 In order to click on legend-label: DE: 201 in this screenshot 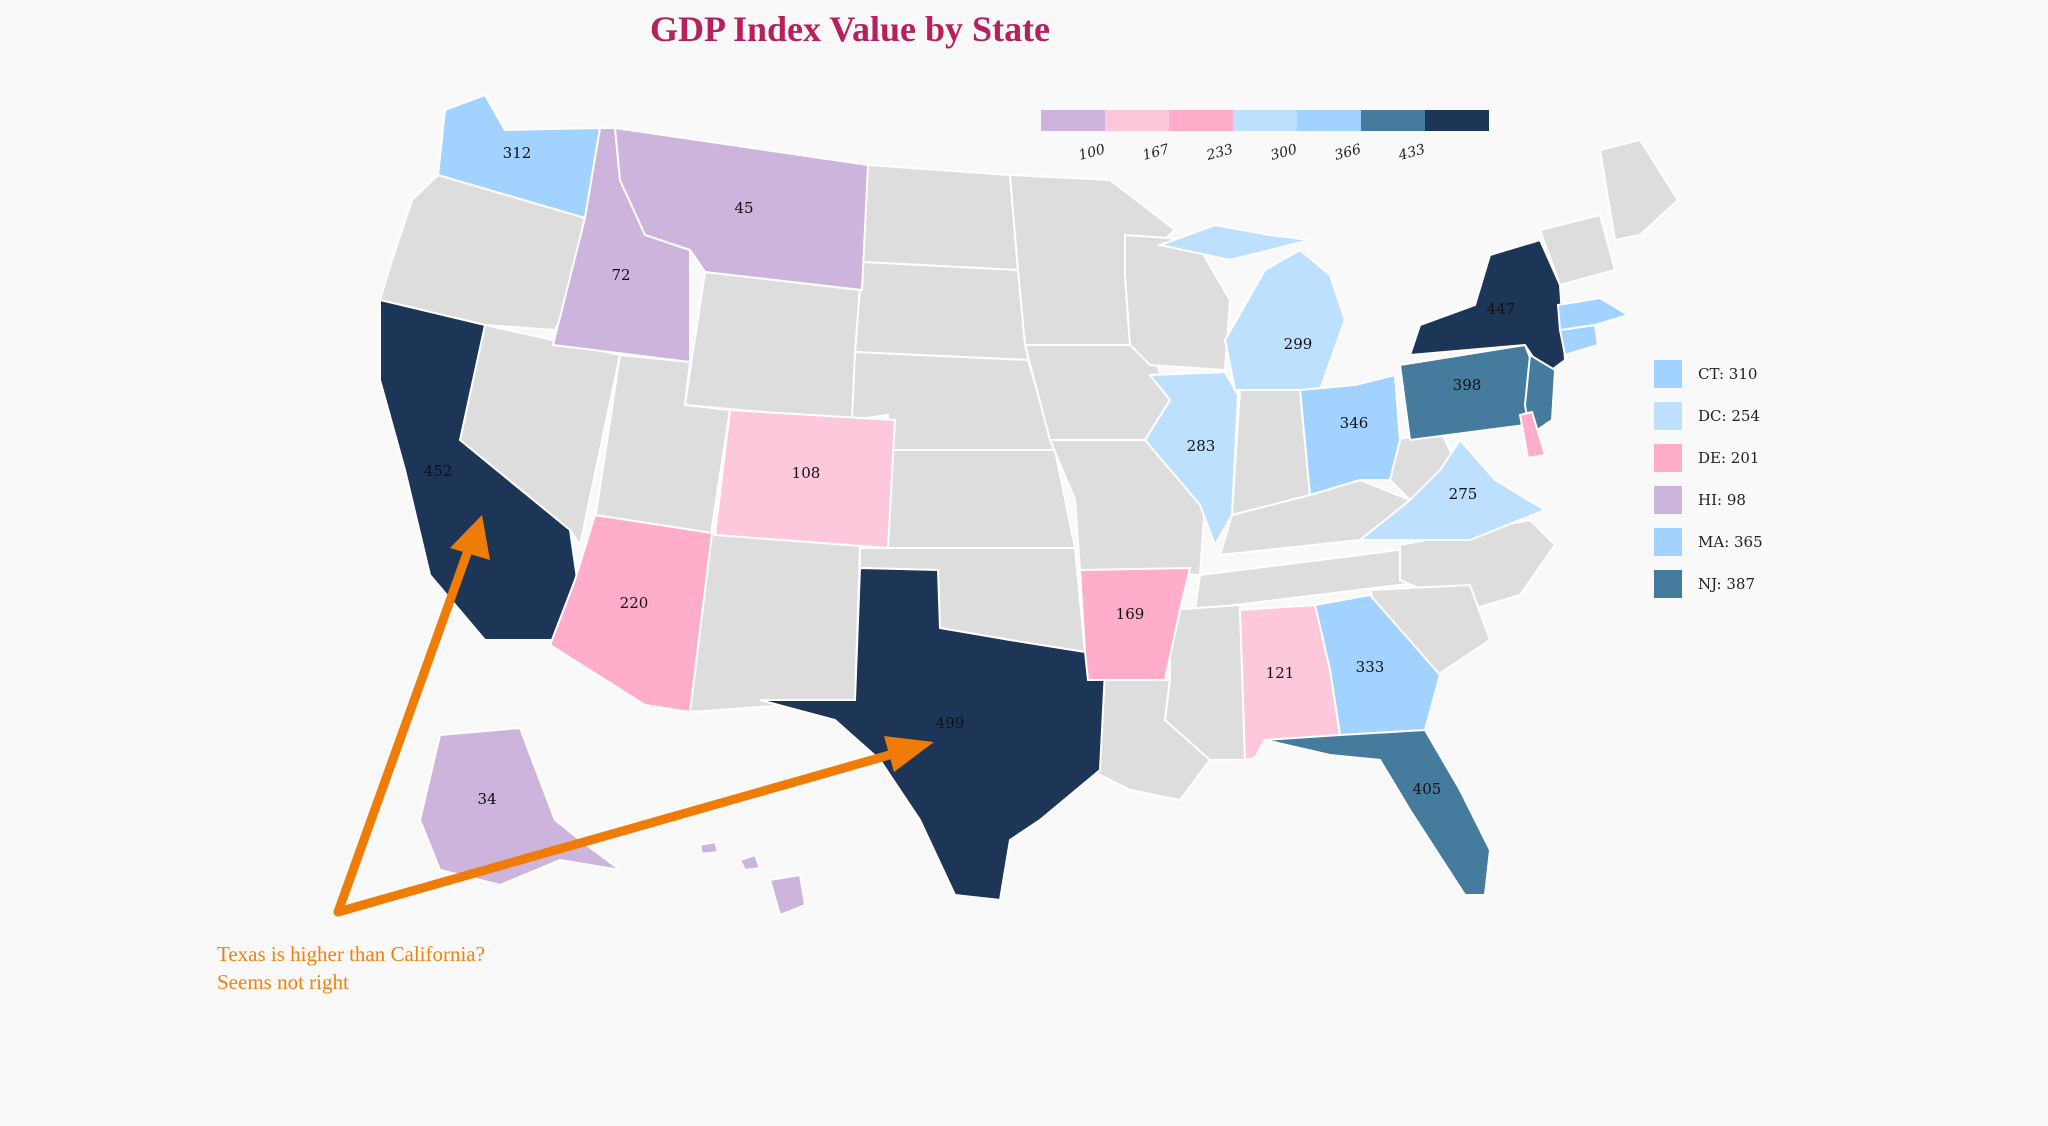, I will do `click(1729, 458)`.